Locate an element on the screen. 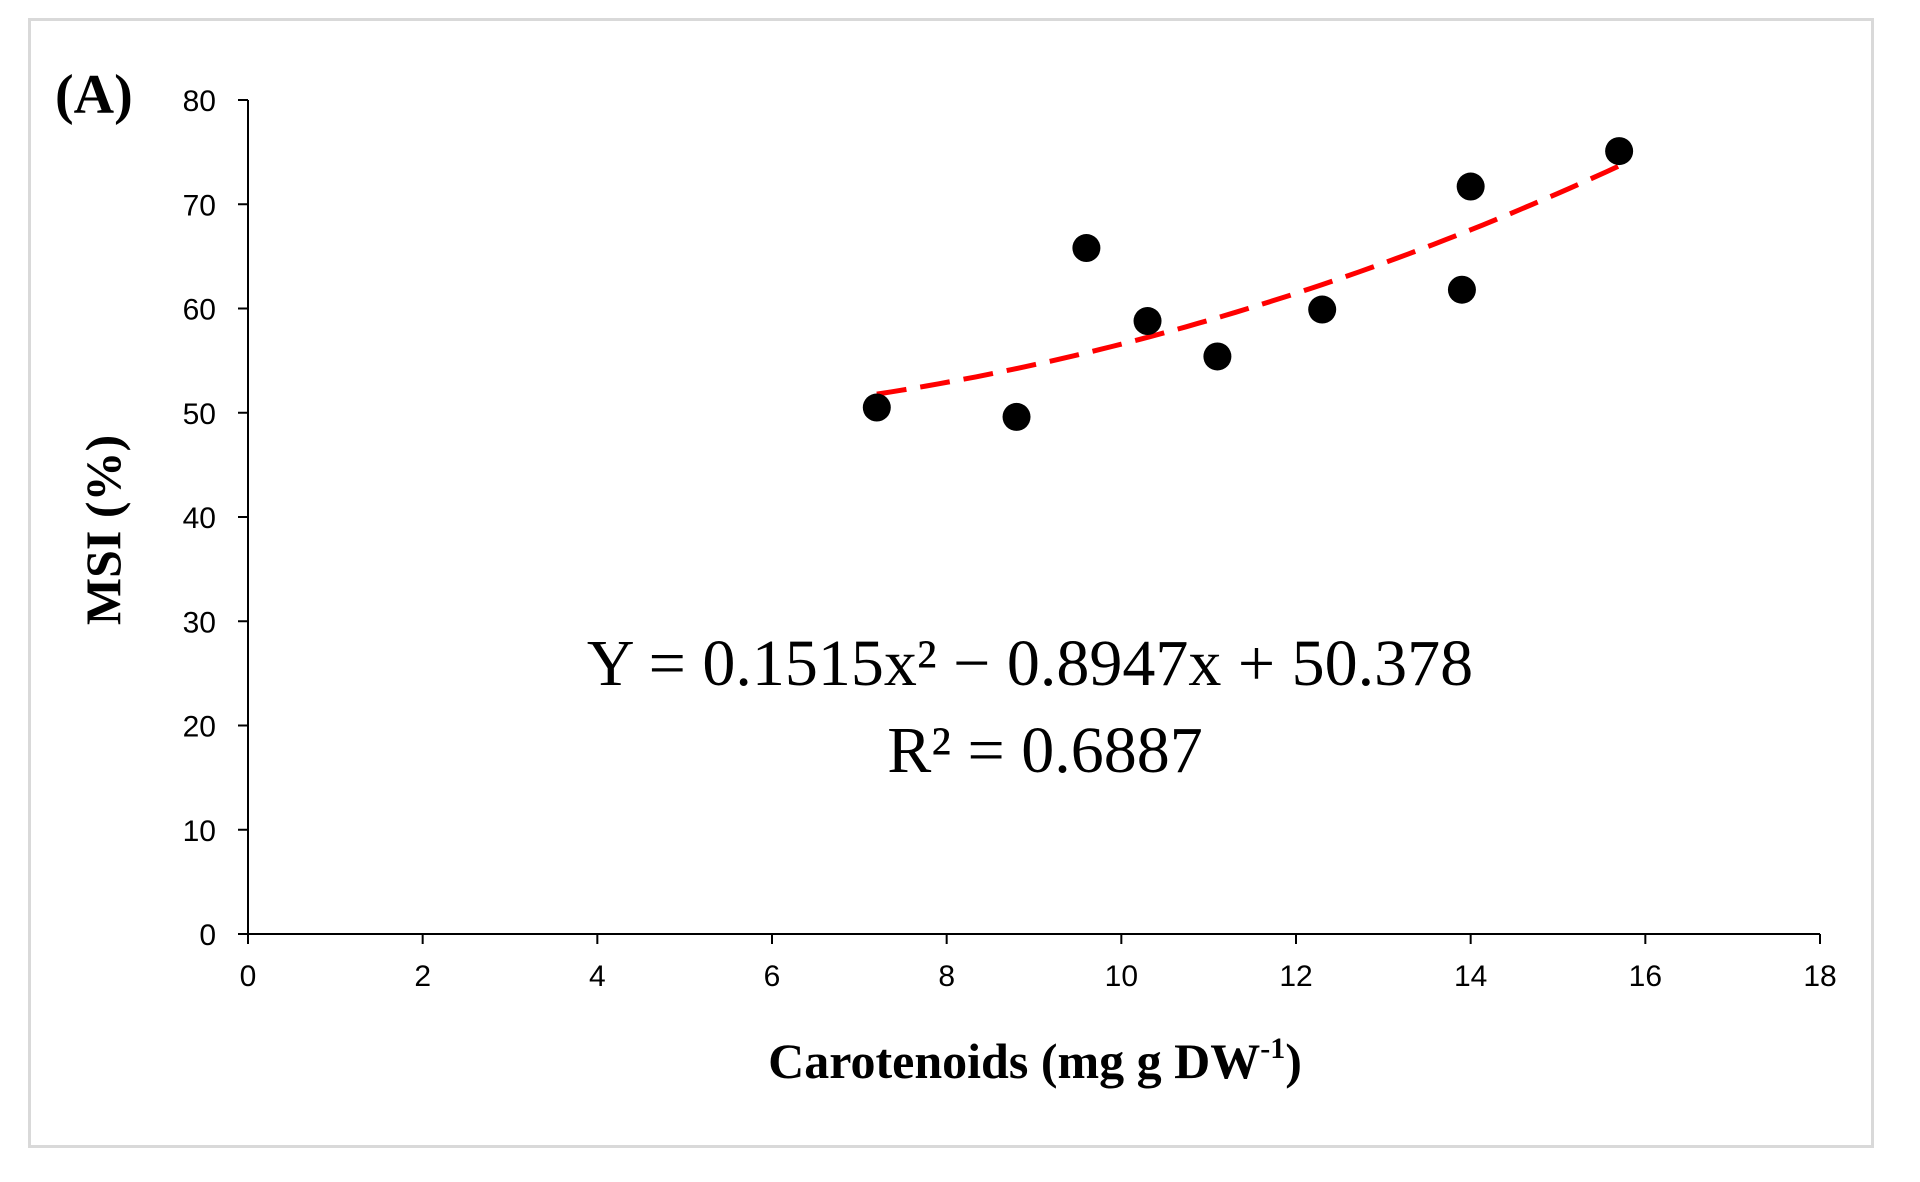 This screenshot has height=1182, width=1920. x-axis-ticks: 0 2 4 6 8 10 12 14 16 18 is located at coordinates (1038, 963).